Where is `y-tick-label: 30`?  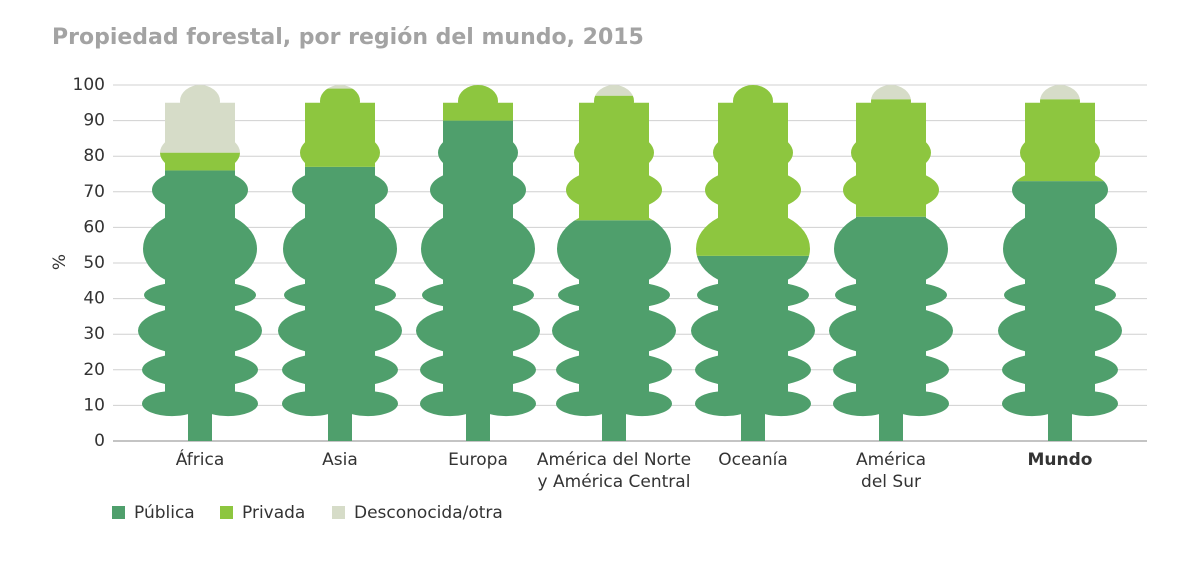
y-tick-label: 30 is located at coordinates (94, 334).